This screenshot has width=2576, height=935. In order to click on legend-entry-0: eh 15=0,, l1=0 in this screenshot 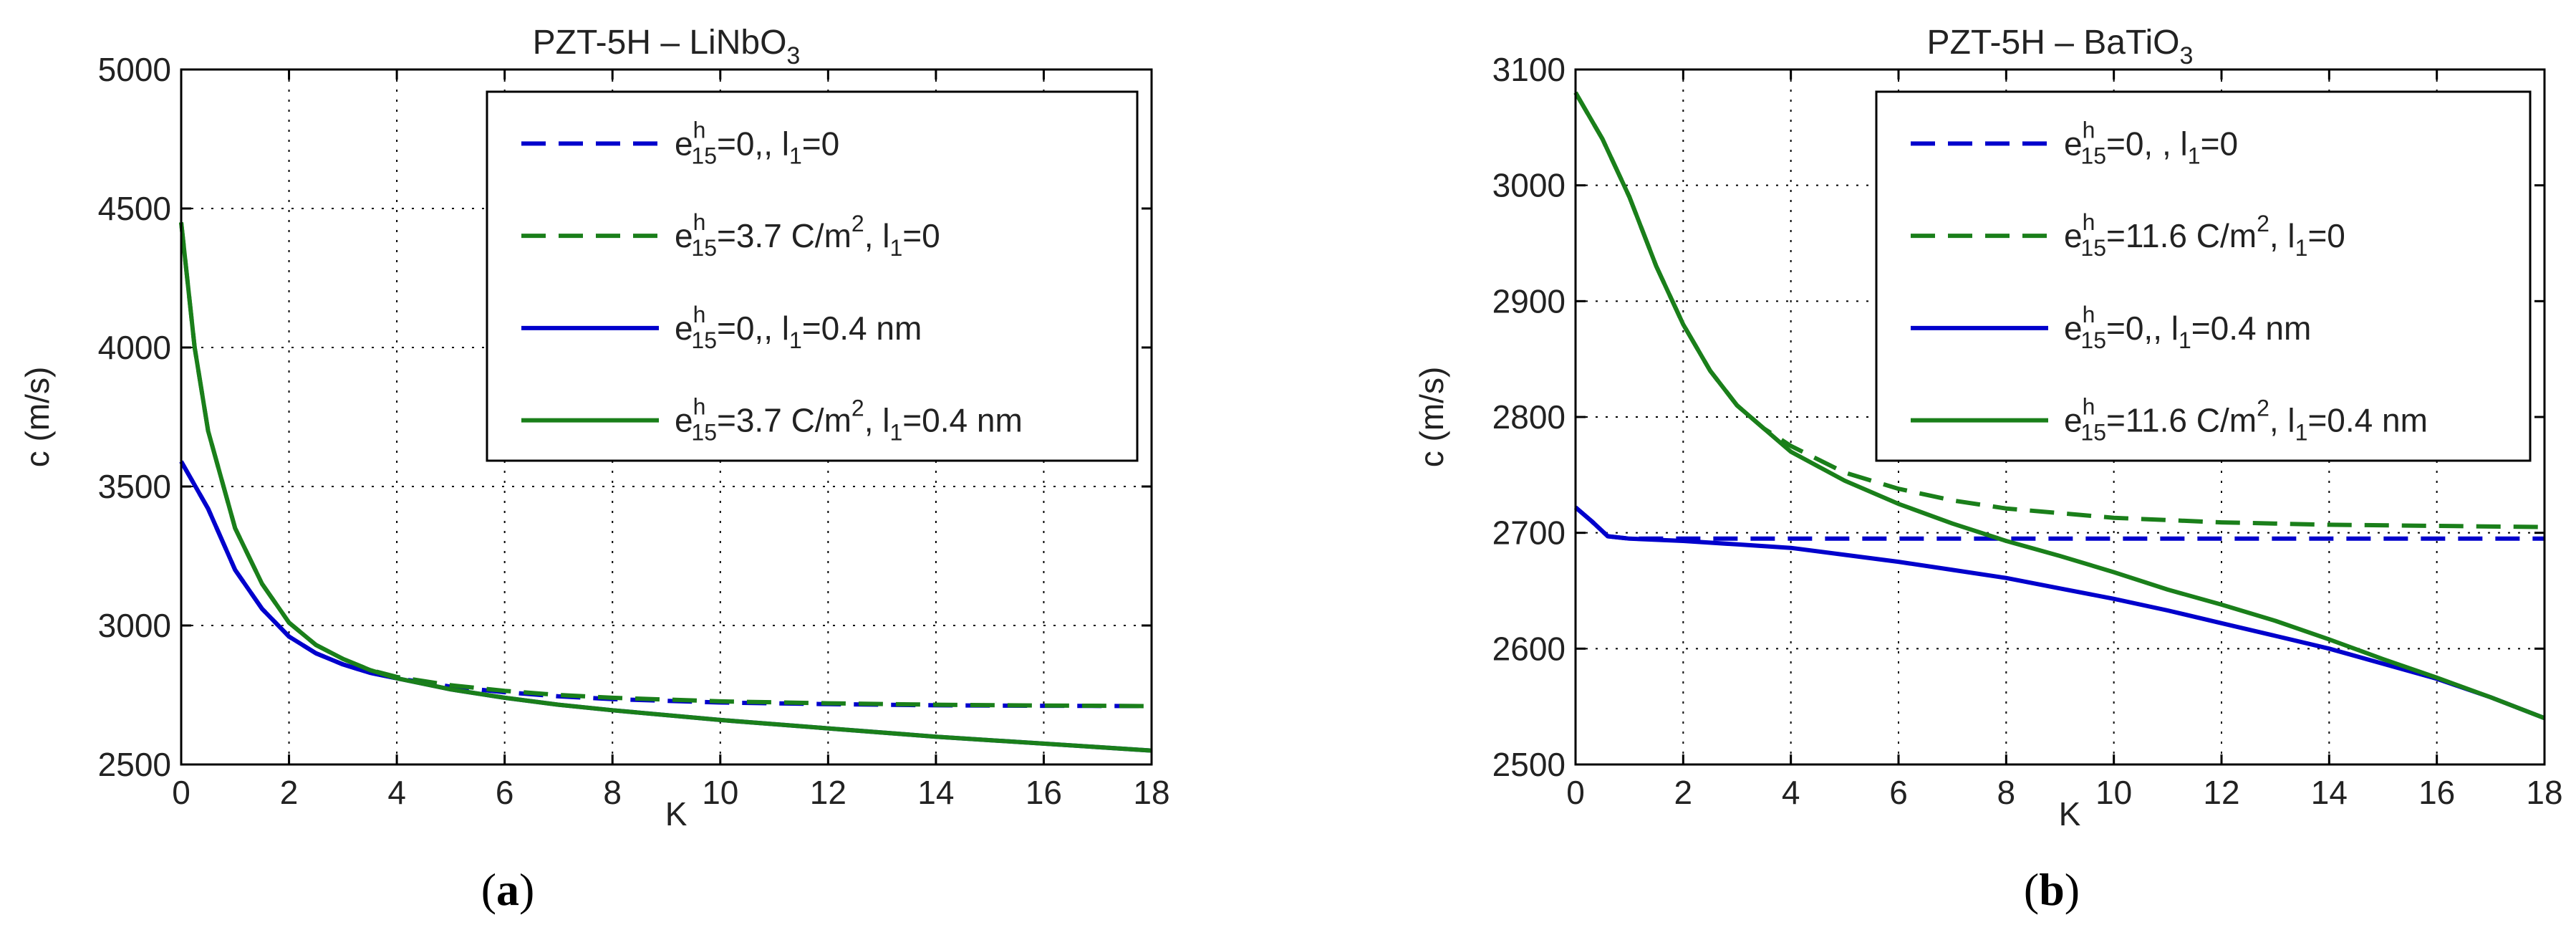, I will do `click(757, 143)`.